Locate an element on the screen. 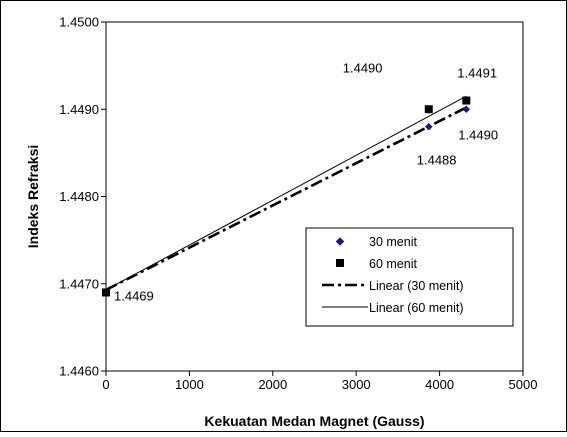 Image resolution: width=567 pixels, height=437 pixels. legend-label-linear-60-menit: Linear (60 menit) is located at coordinates (416, 308).